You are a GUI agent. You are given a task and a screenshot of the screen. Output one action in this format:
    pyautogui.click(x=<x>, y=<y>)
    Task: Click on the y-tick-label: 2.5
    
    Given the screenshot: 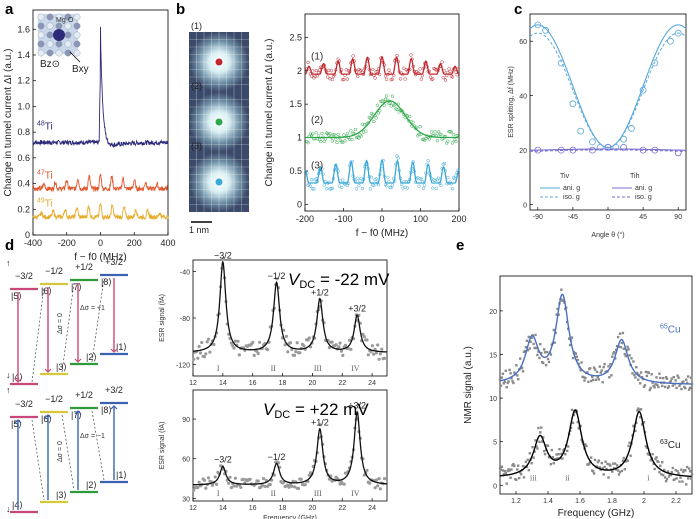 What is the action you would take?
    pyautogui.click(x=295, y=37)
    